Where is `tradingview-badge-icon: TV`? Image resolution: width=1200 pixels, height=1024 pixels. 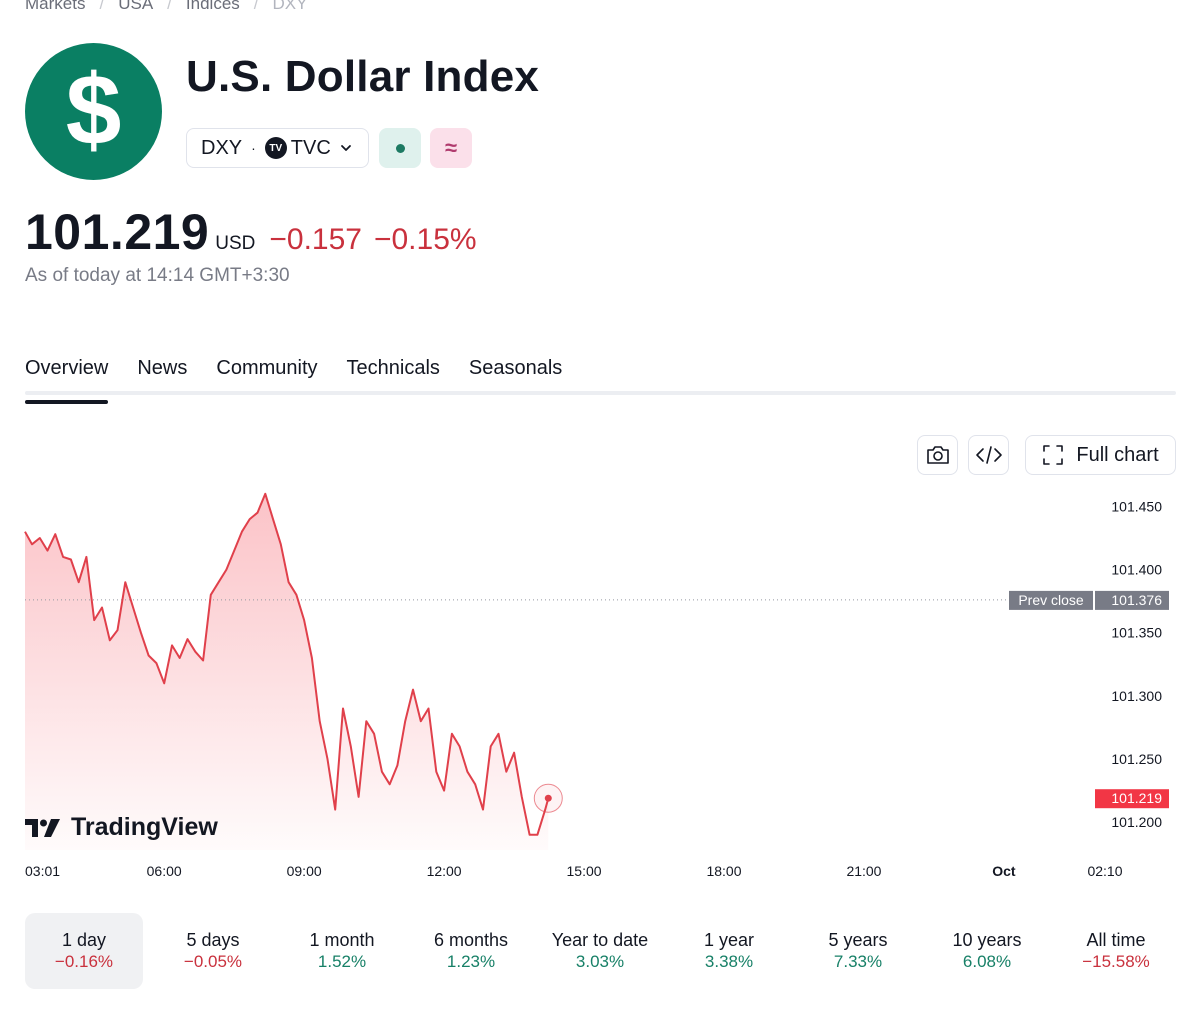
tradingview-badge-icon: TV is located at coordinates (275, 148).